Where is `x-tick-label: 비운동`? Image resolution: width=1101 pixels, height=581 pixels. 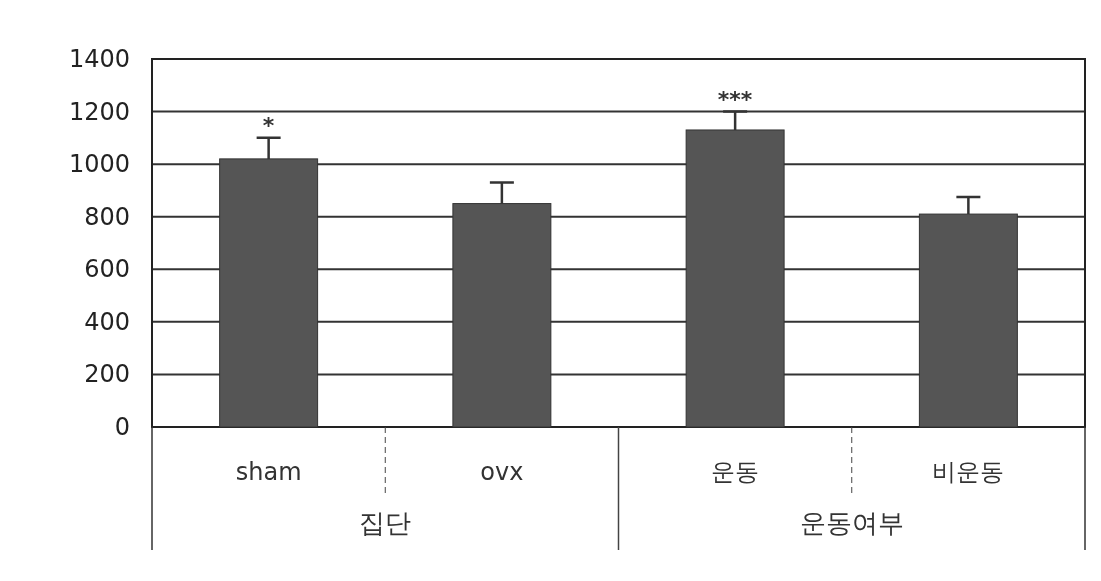
x-tick-label: 비운동 is located at coordinates (968, 472).